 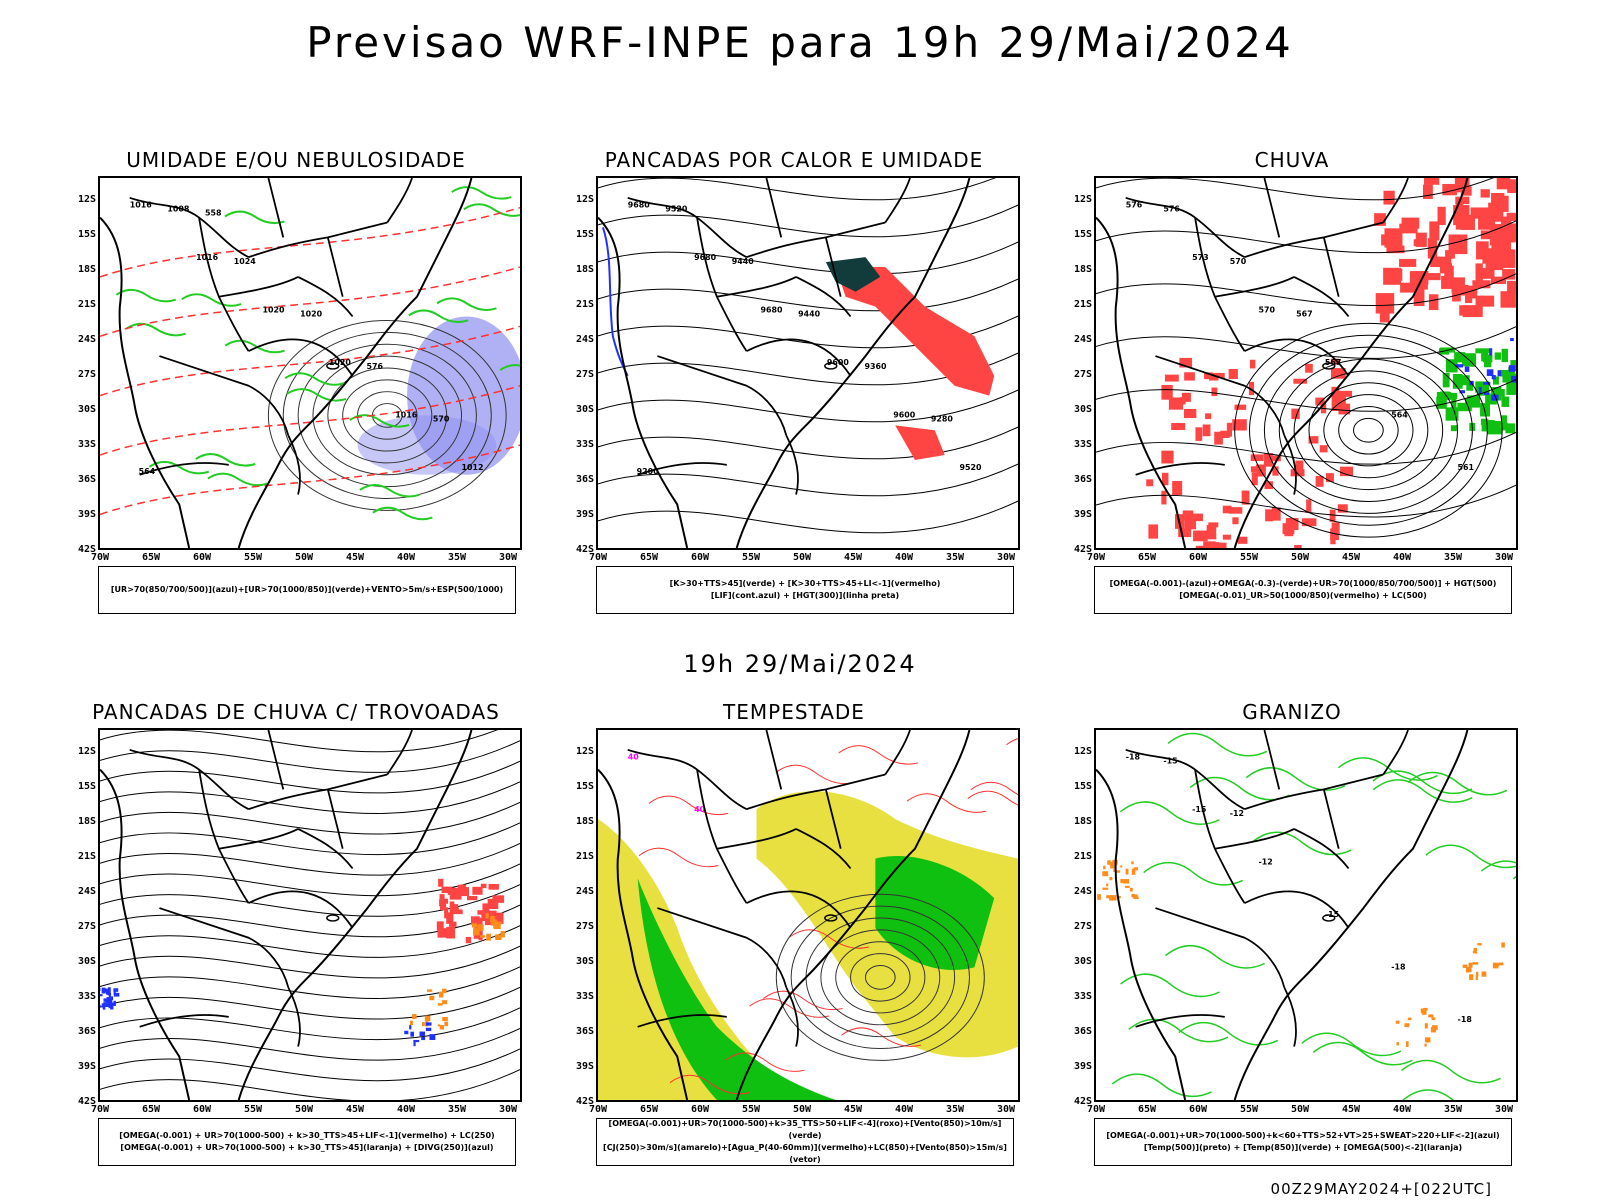 I want to click on lon-tick-label: 70W, so click(x=100, y=557).